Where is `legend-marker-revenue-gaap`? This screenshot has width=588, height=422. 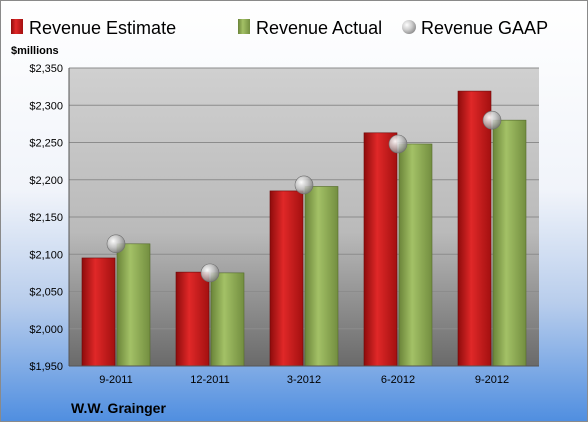 legend-marker-revenue-gaap is located at coordinates (409, 27).